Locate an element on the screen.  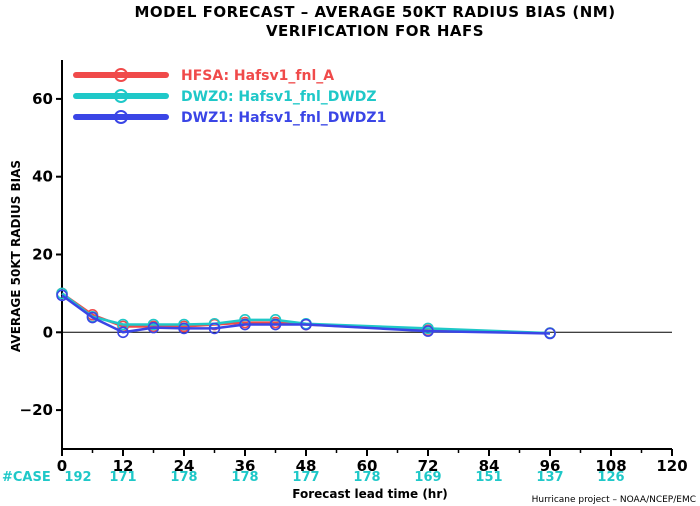
x-tick-label: 84 is located at coordinates (489, 466).